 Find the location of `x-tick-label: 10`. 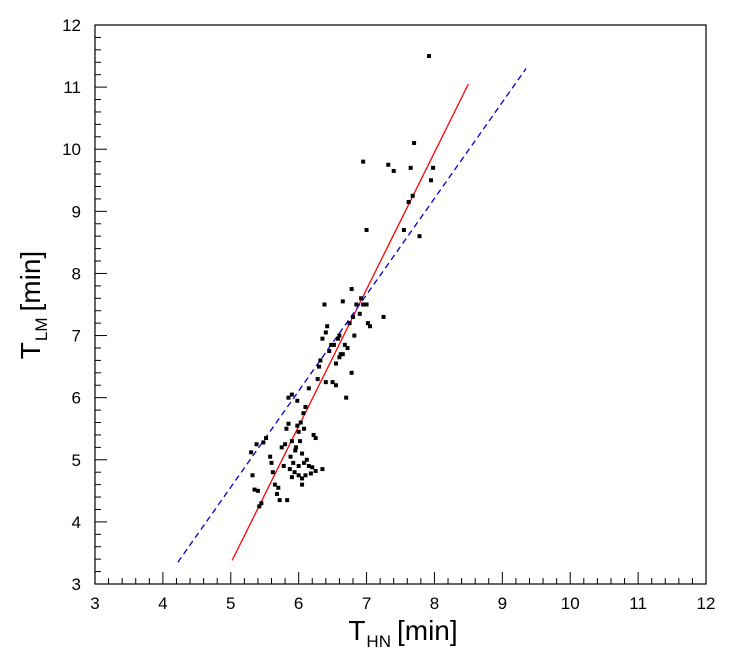

x-tick-label: 10 is located at coordinates (570, 603).